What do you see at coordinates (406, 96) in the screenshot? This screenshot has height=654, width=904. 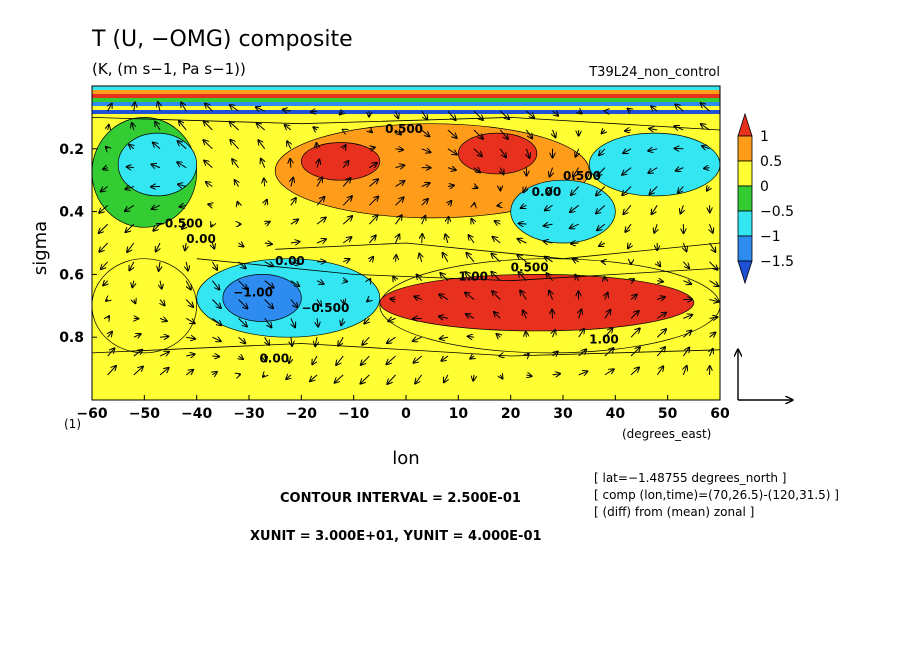 I see `top-band` at bounding box center [406, 96].